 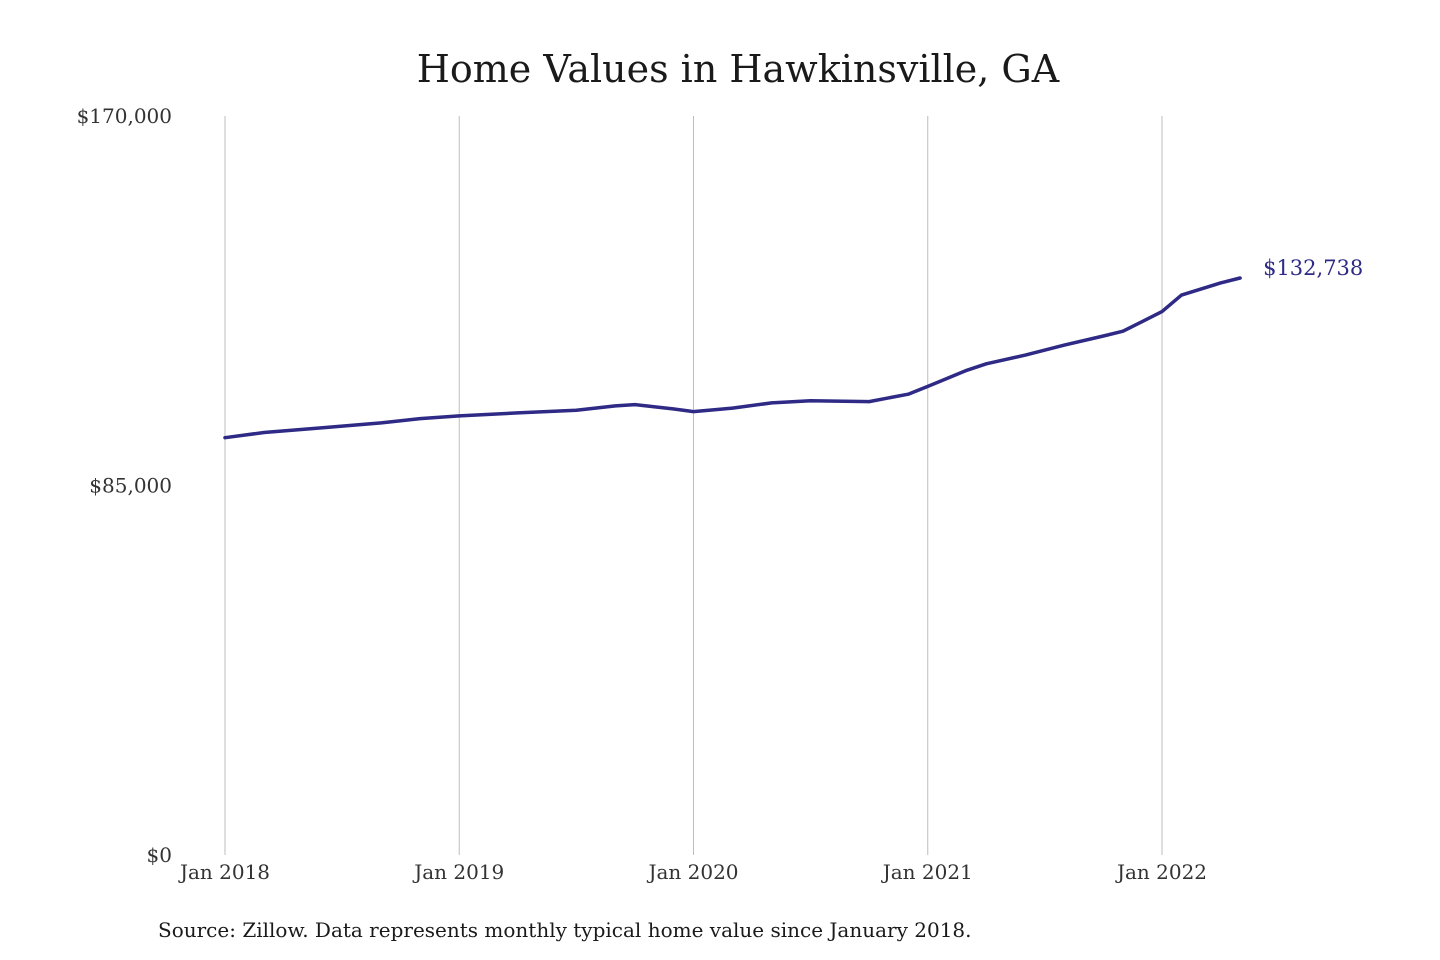 I want to click on end-value-label: $132,738, so click(x=1313, y=268).